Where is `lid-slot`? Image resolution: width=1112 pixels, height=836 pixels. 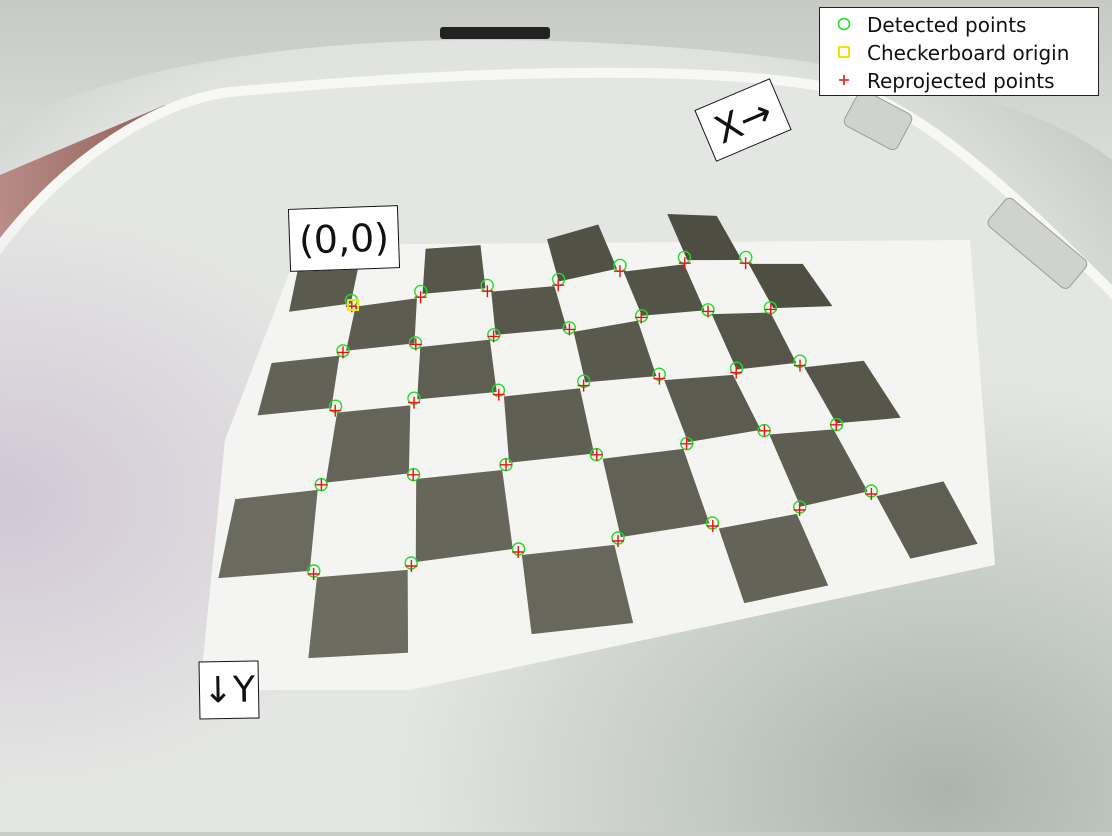
lid-slot is located at coordinates (495, 33).